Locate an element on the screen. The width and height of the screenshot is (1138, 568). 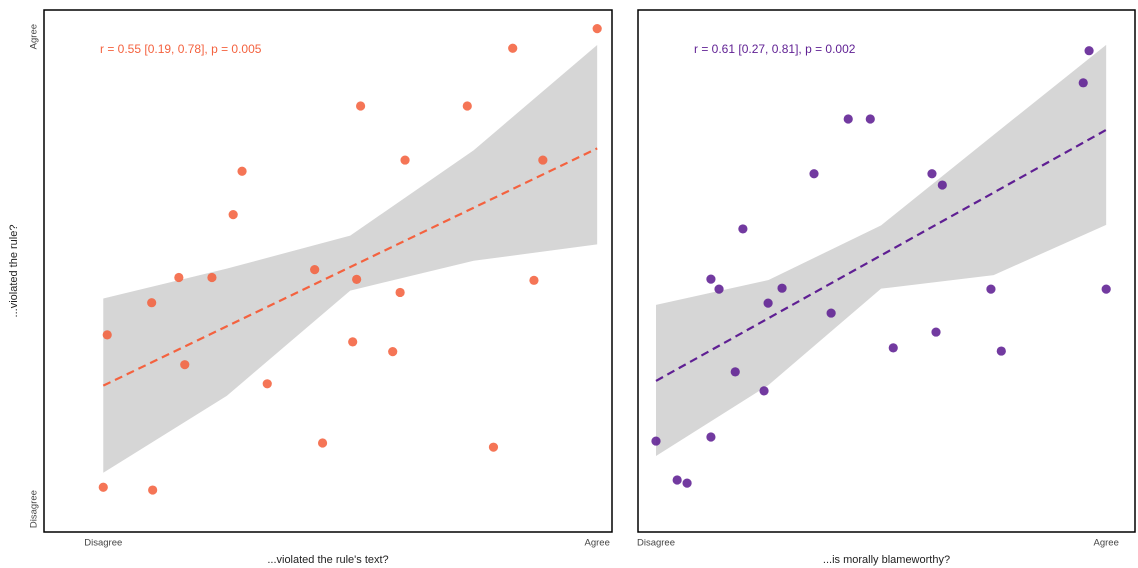
x-axis-title: ...is morally blameworthy? is located at coordinates (886, 560).